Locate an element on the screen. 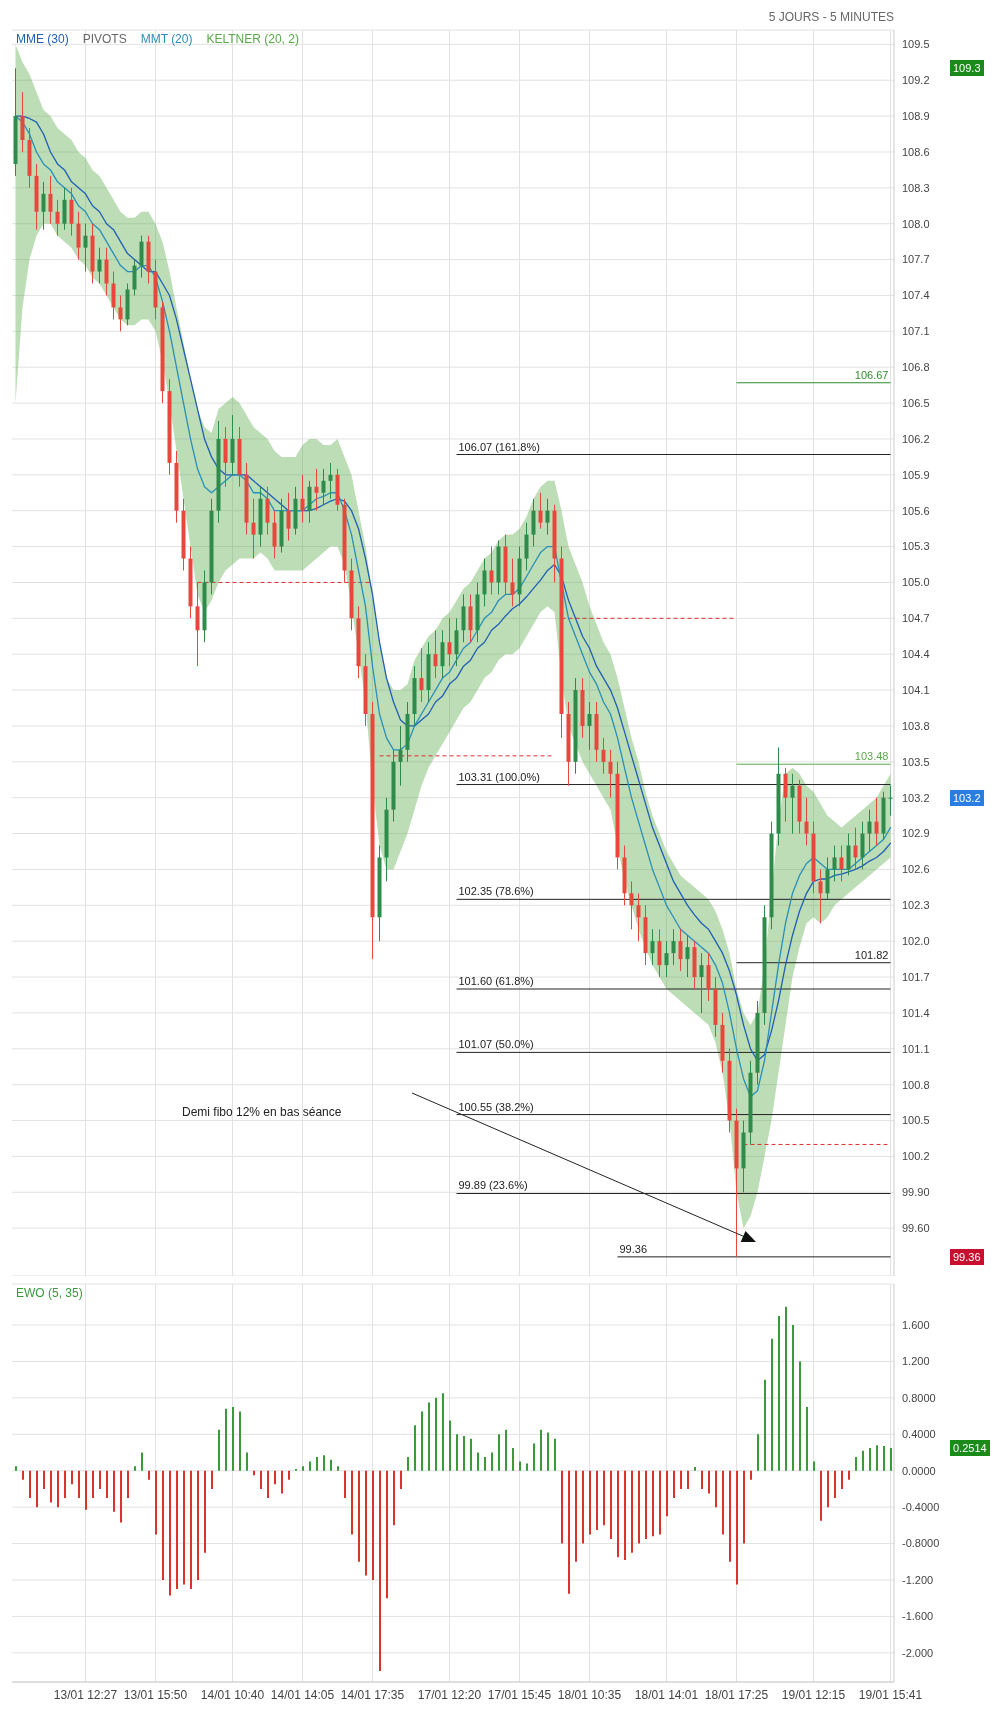 The image size is (1000, 1720). y-tick-label: 0.0000 is located at coordinates (919, 1470).